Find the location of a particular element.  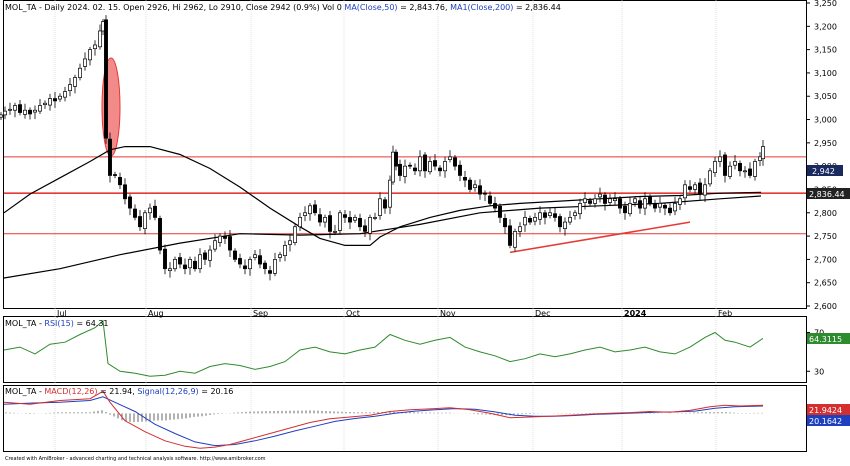

price-tick-label: 3,150 is located at coordinates (825, 50).